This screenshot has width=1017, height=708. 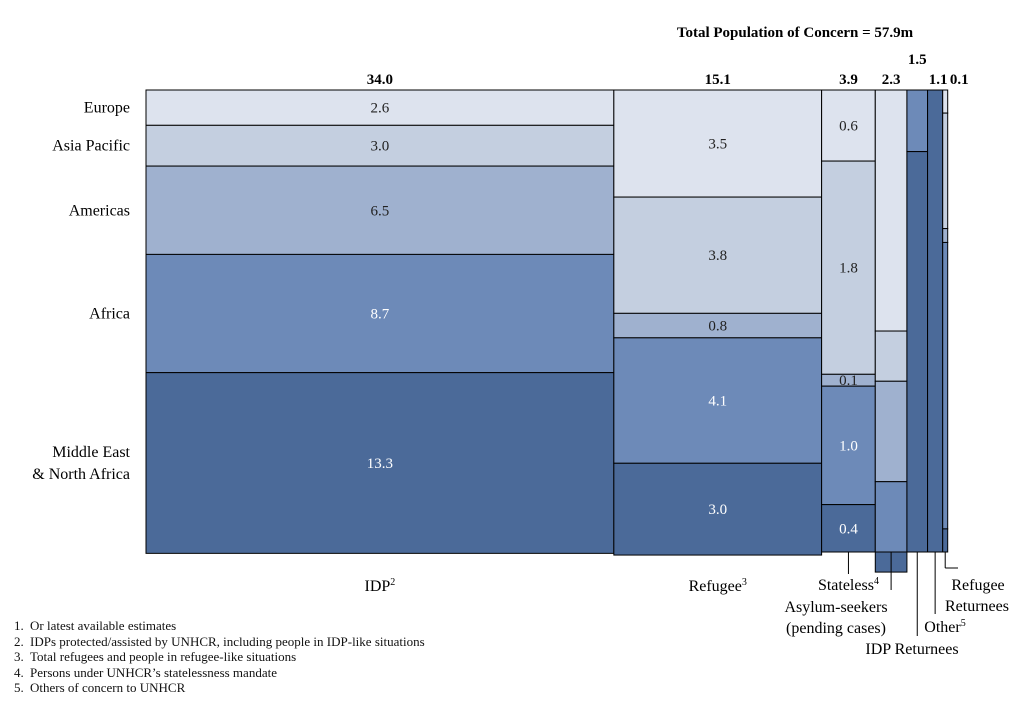 I want to click on segment-idp-asia-pacific, so click(x=380, y=145).